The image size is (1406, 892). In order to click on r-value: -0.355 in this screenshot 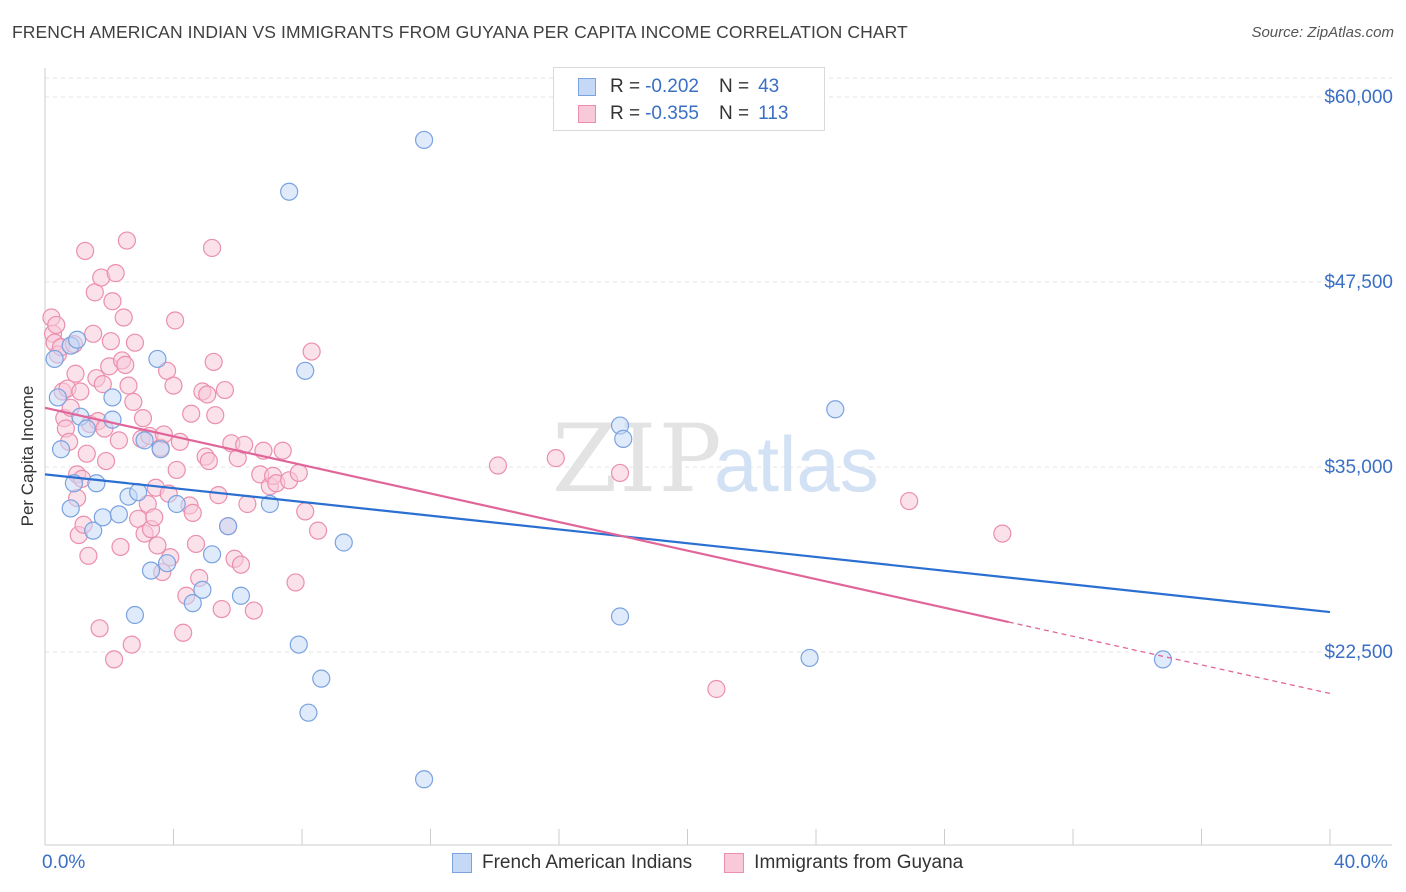, I will do `click(672, 113)`.